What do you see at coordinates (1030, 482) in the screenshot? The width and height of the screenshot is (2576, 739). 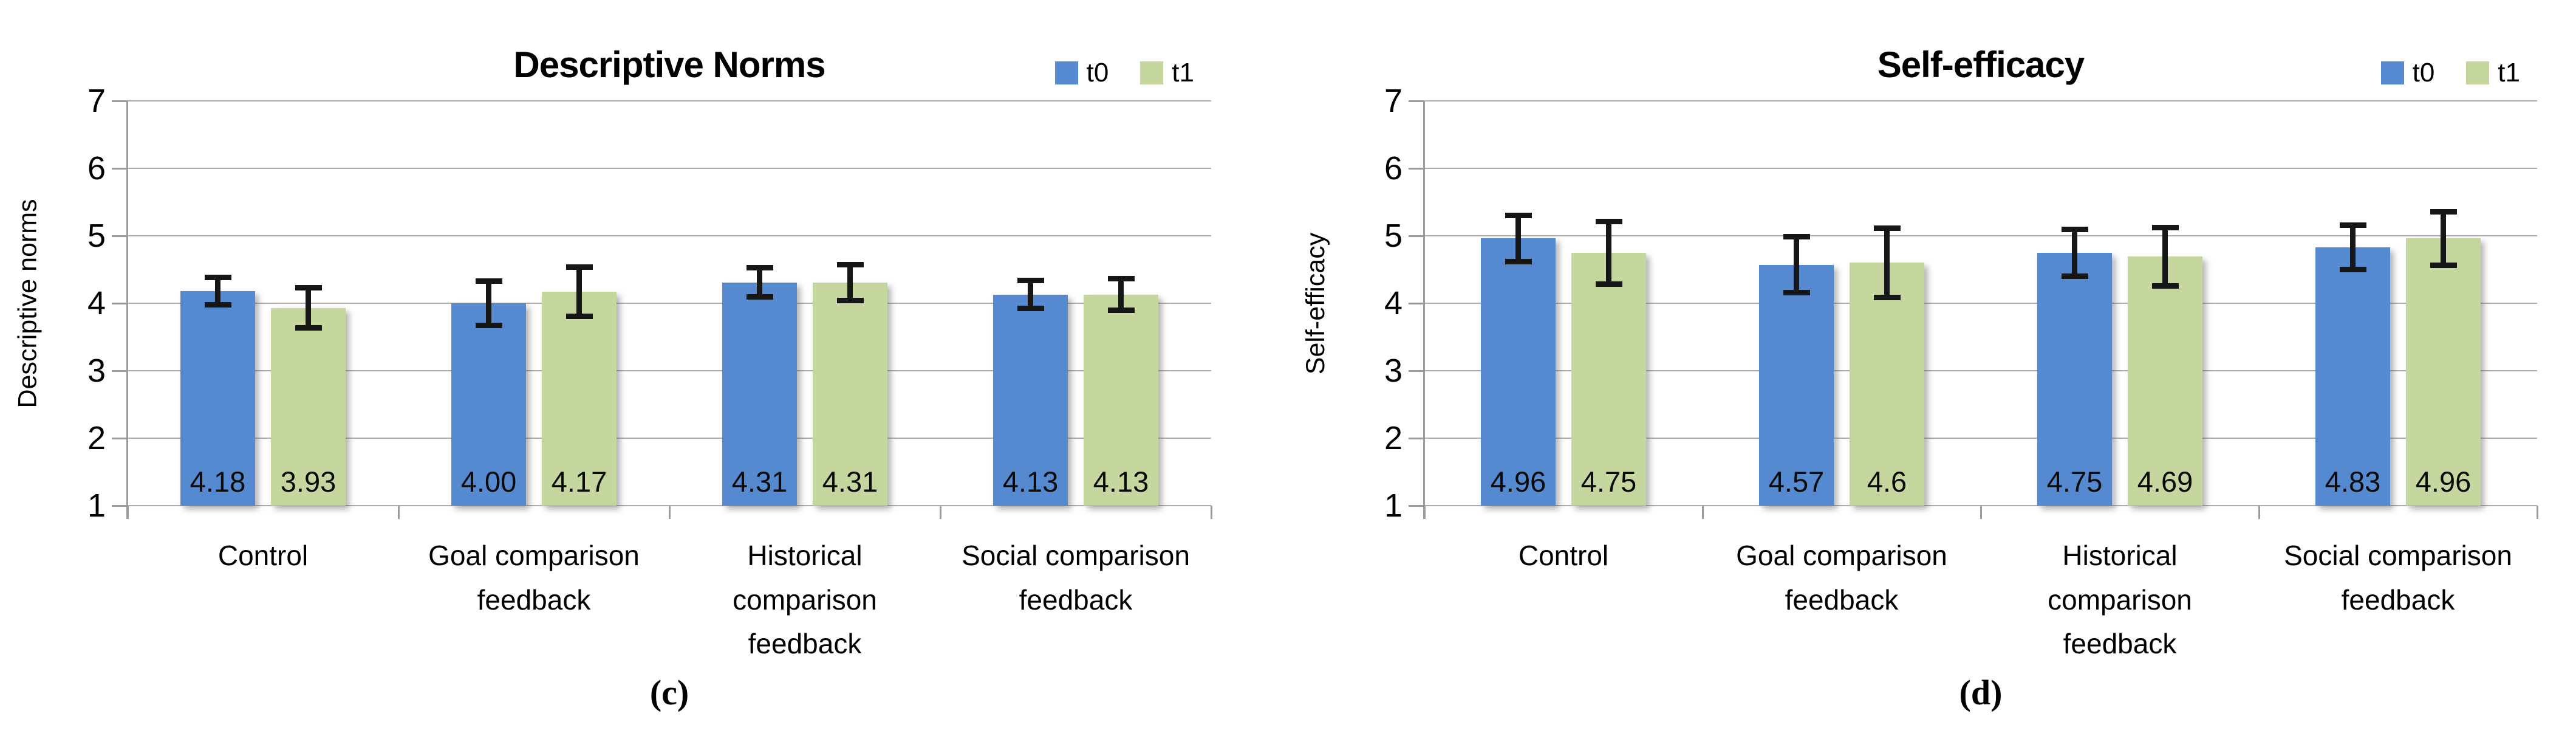 I see `value-label: 4.13` at bounding box center [1030, 482].